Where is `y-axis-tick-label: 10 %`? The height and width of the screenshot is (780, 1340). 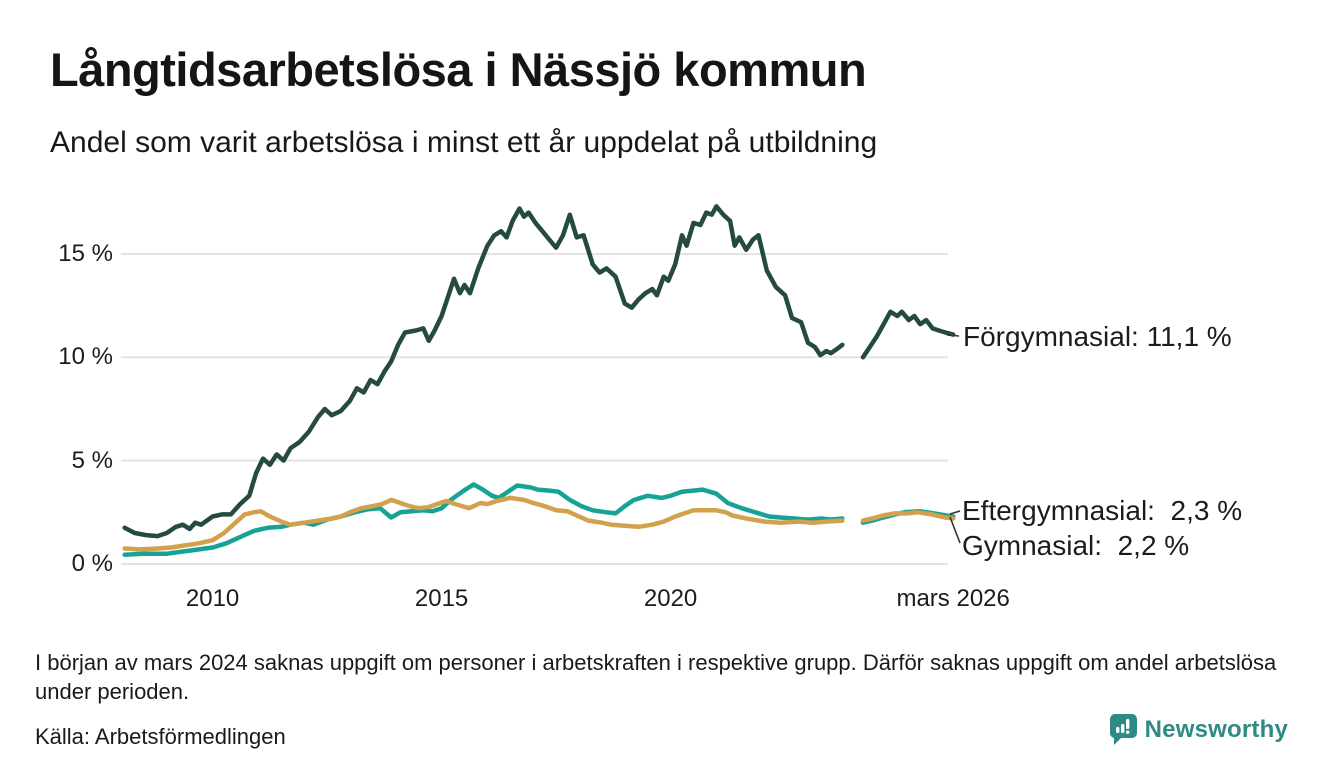 y-axis-tick-label: 10 % is located at coordinates (85, 357).